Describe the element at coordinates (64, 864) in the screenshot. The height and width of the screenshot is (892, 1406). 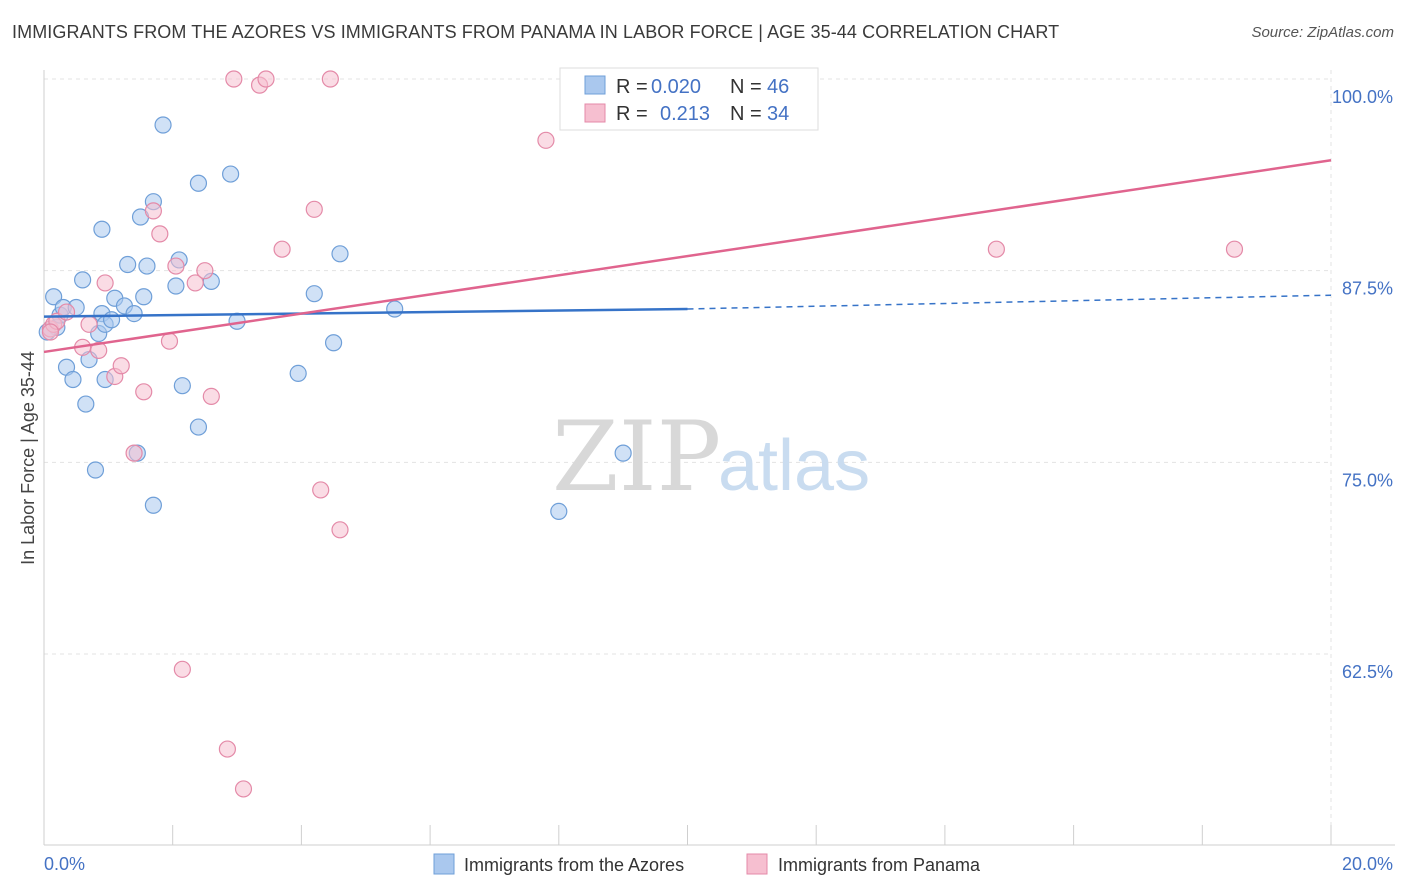
I see `x-tick-label-min: 0.0%` at that location.